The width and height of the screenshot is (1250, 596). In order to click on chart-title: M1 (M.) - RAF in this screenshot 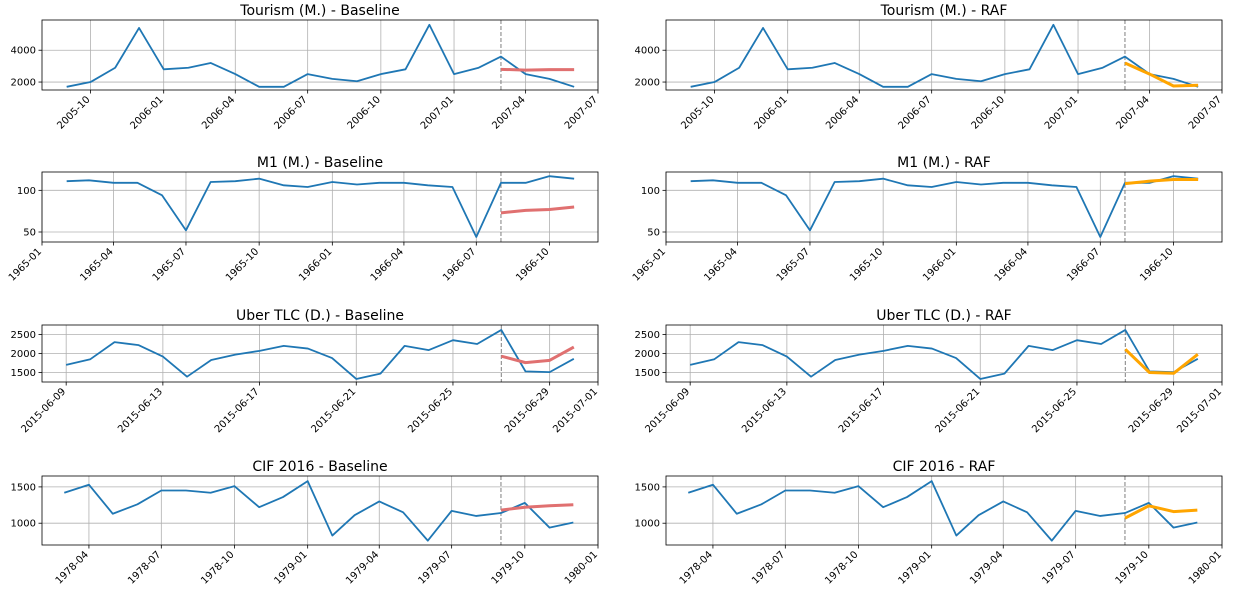, I will do `click(944, 163)`.